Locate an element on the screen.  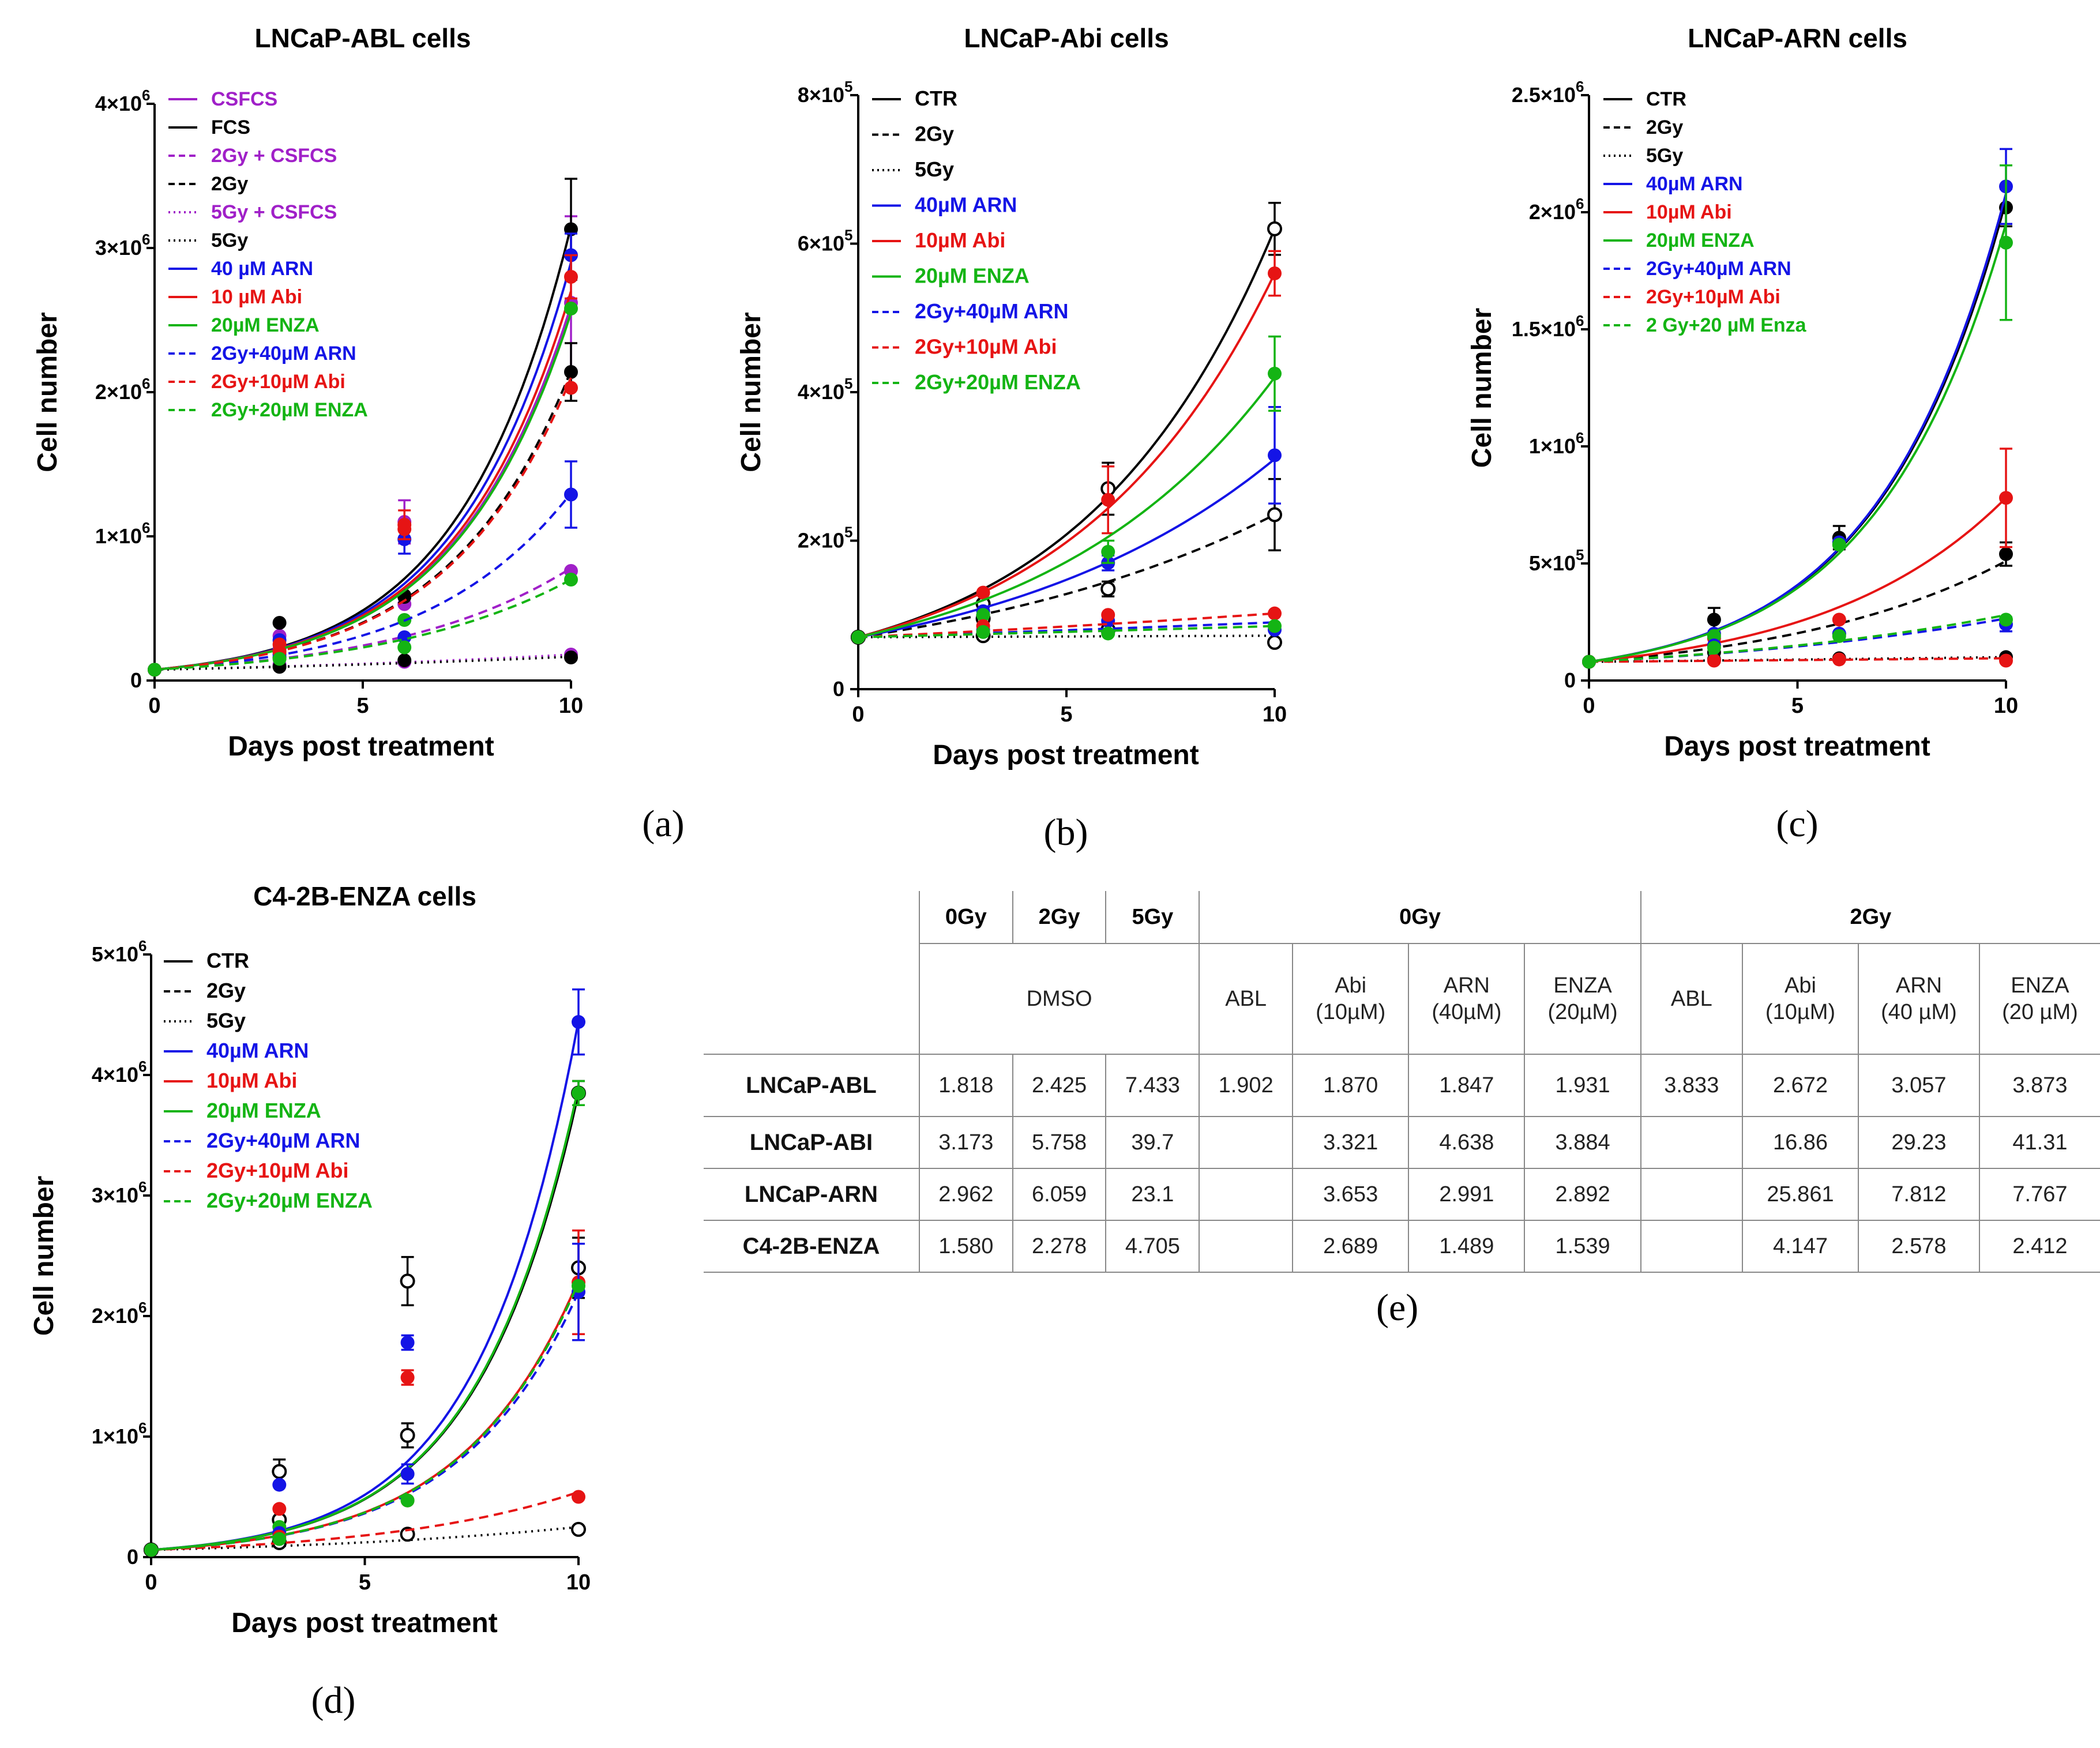
header-sub: Abi (10µM) is located at coordinates (1350, 999).